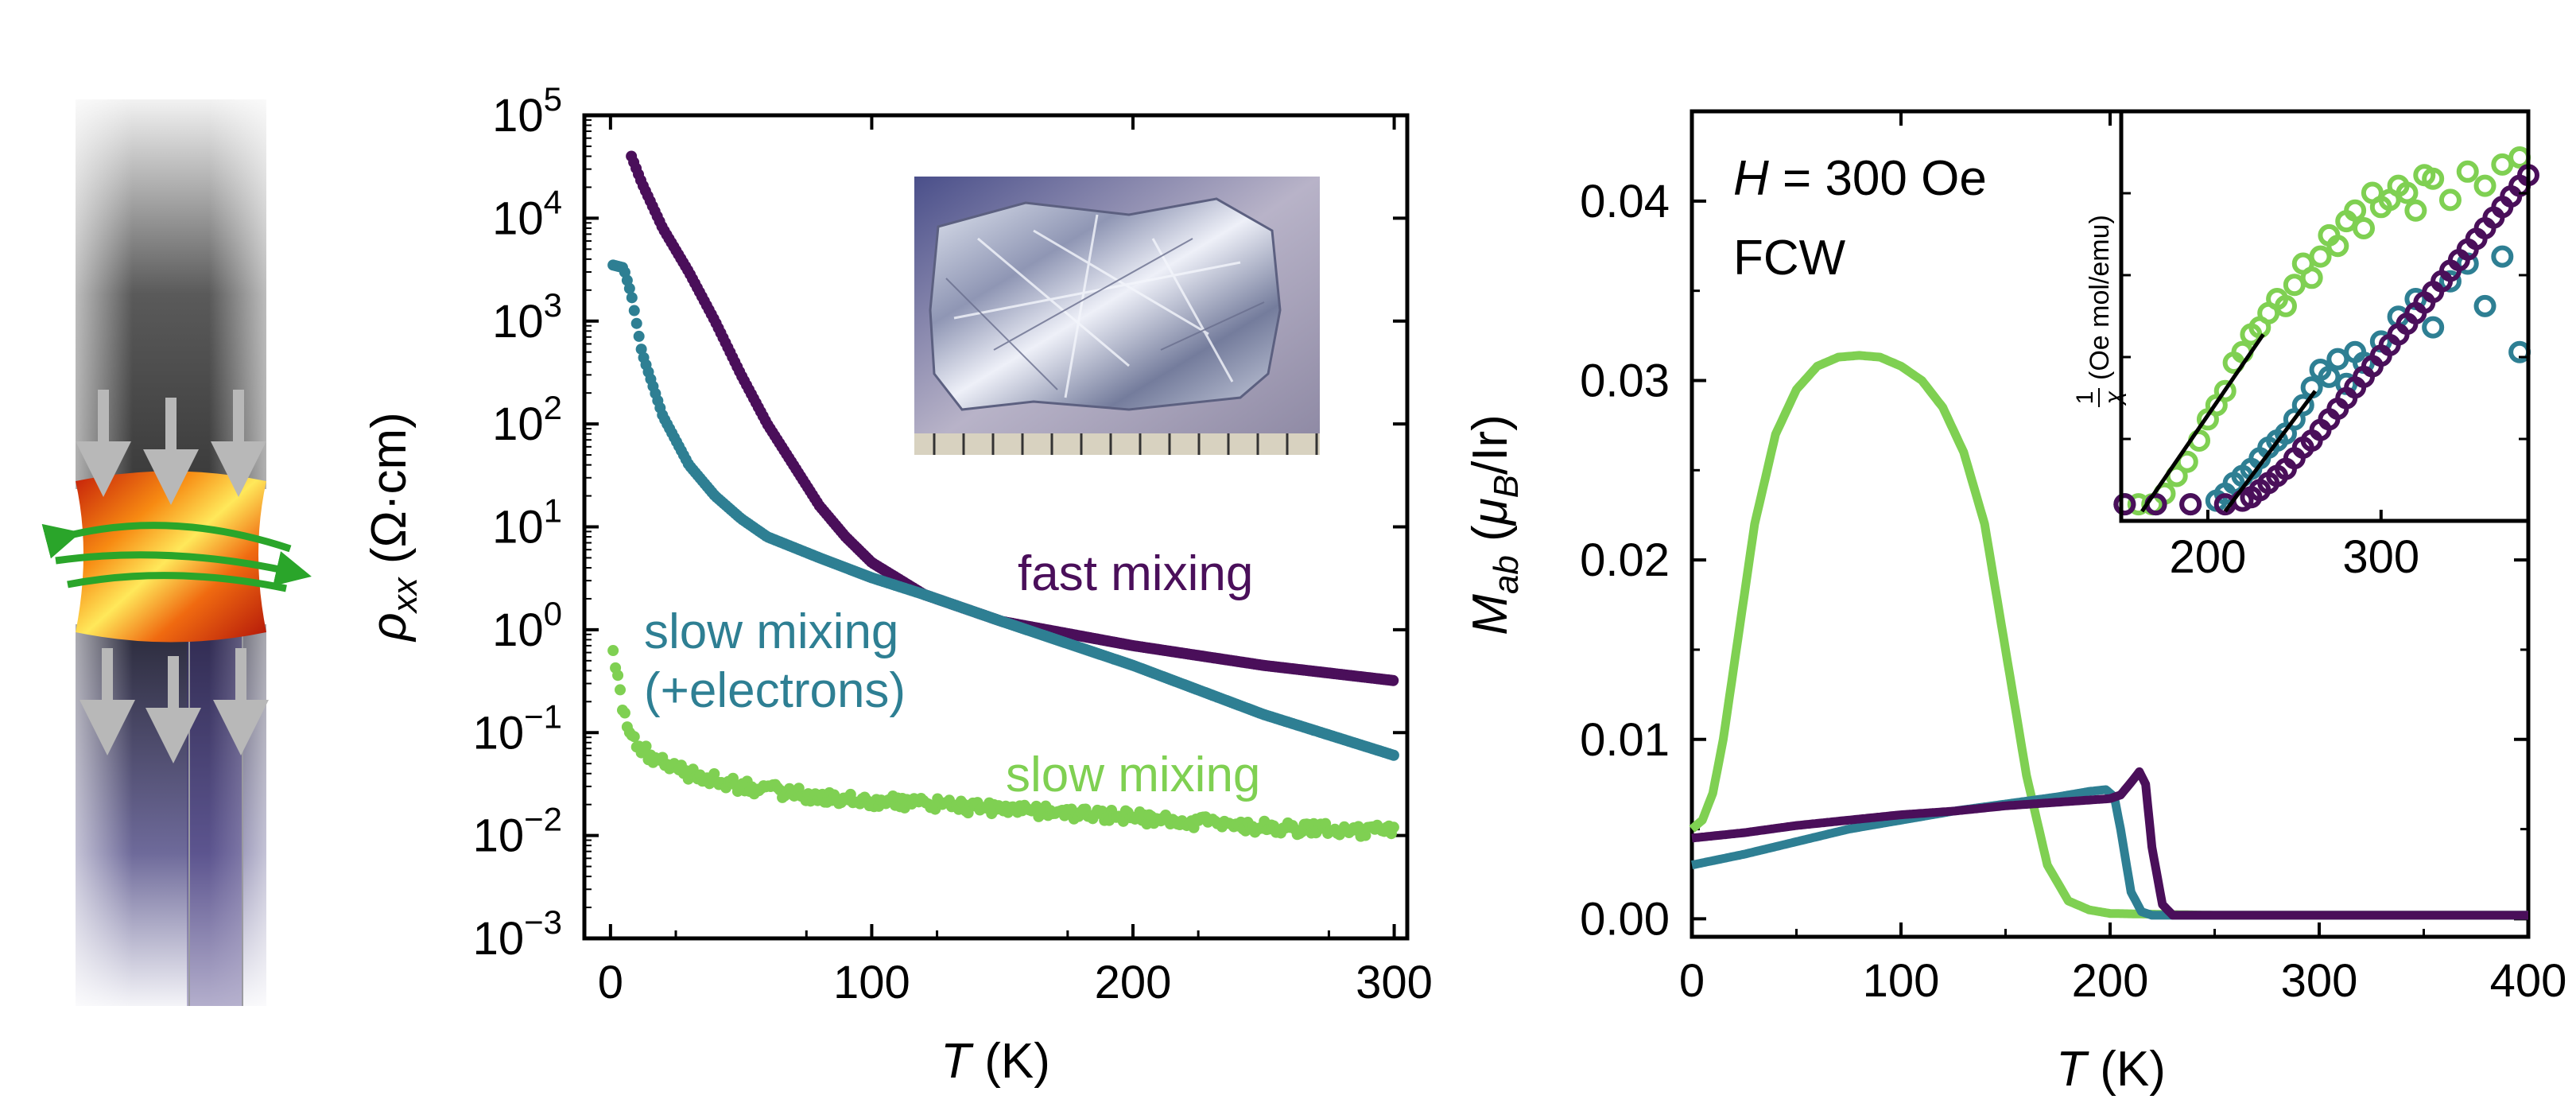 The height and width of the screenshot is (1103, 2576). Describe the element at coordinates (2320, 981) in the screenshot. I see `magnetization-x-tick-label: 300` at that location.